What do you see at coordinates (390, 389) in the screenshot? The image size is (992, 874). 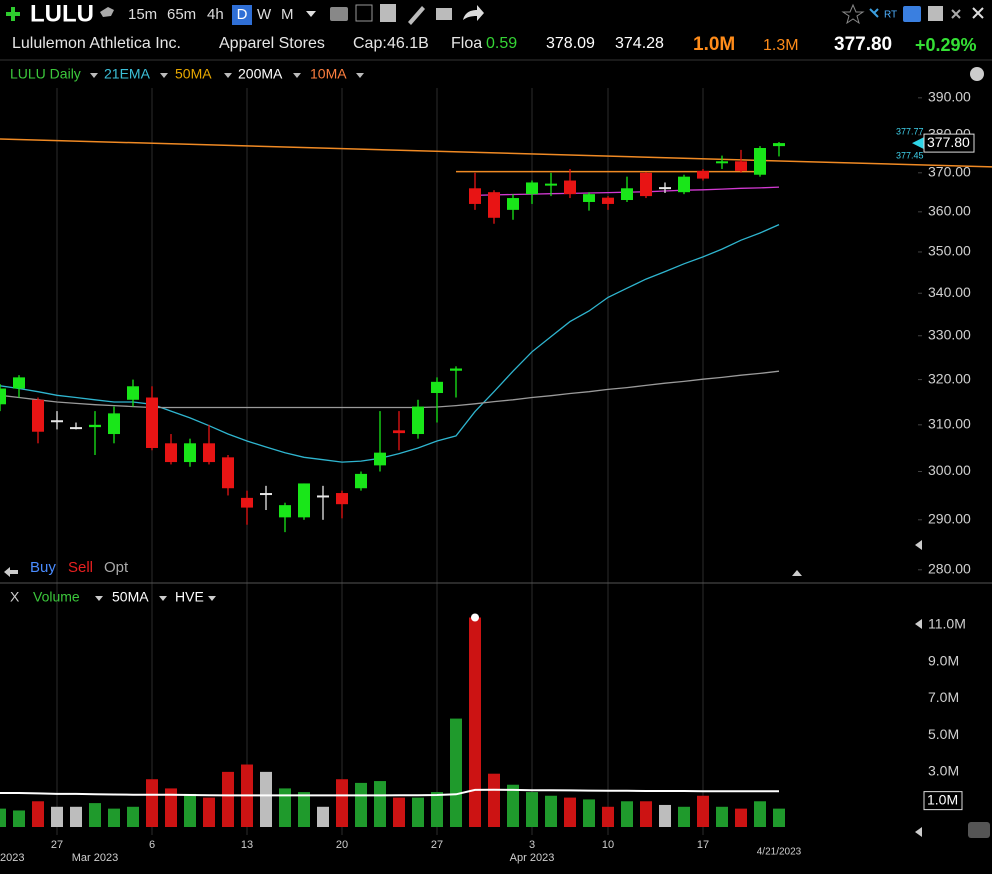 I see `ma-line` at bounding box center [390, 389].